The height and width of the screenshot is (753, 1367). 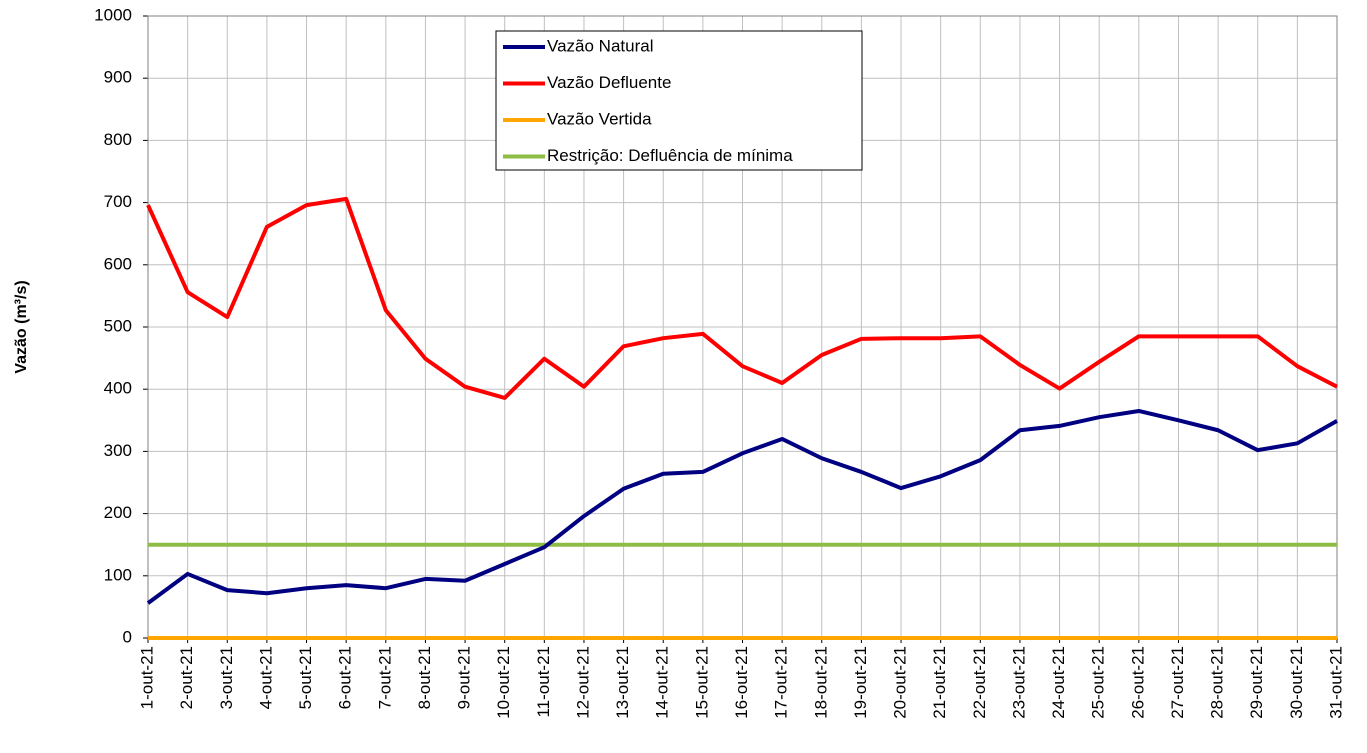 I want to click on y-tick-label: 600, so click(x=118, y=263).